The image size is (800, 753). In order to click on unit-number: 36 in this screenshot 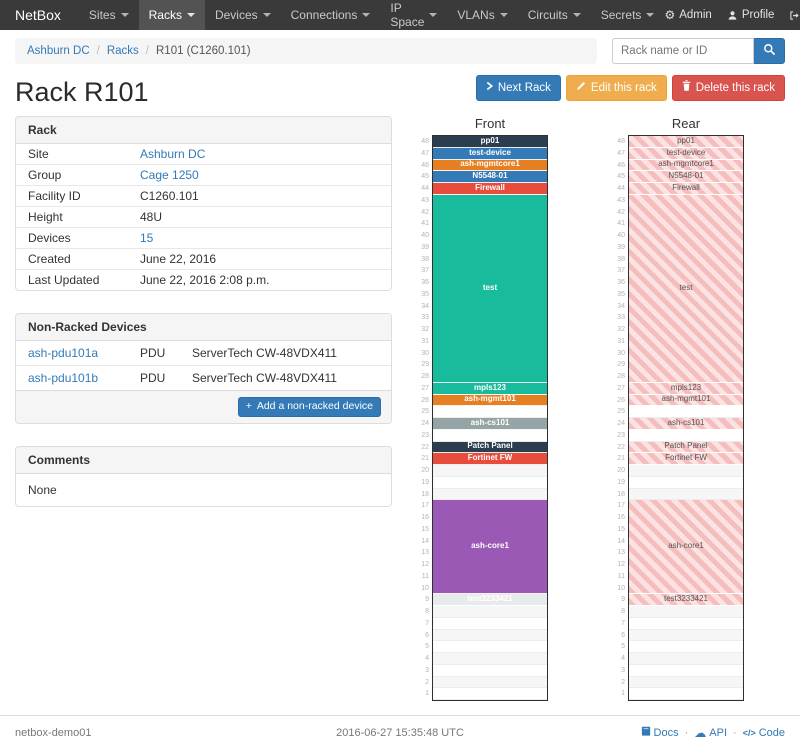, I will do `click(621, 282)`.